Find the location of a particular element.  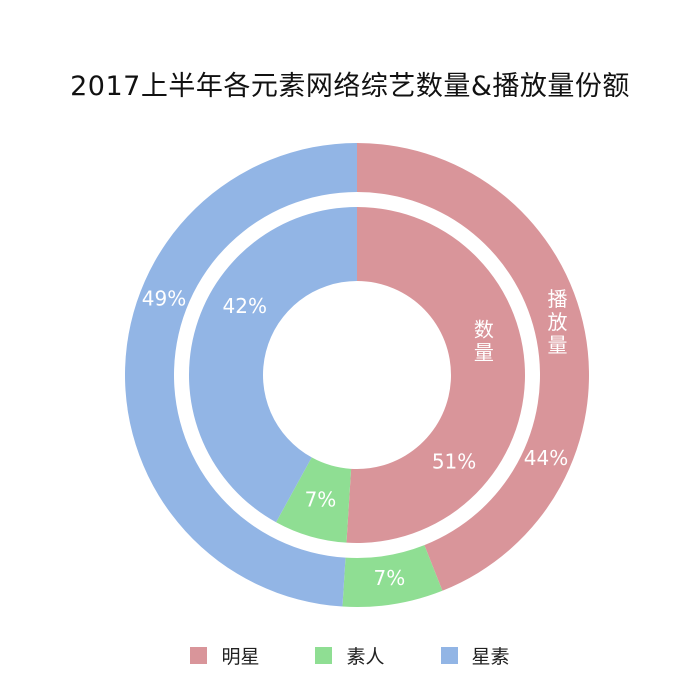

legend-label: 星素 is located at coordinates (490, 657).